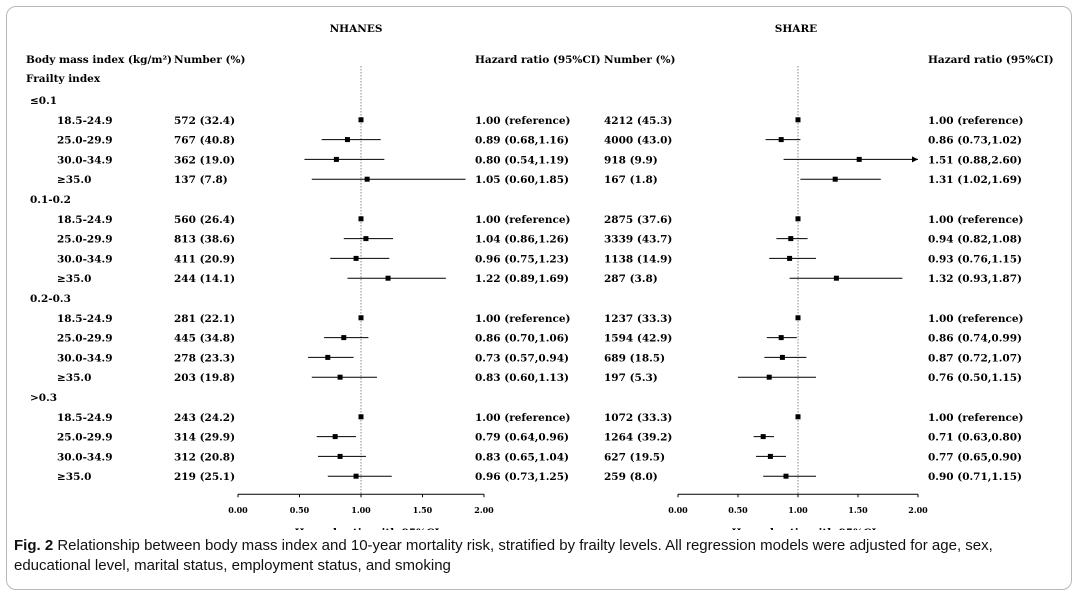  I want to click on hazard-ratio-text-share: 1.31 (1.02,1.69), so click(975, 180).